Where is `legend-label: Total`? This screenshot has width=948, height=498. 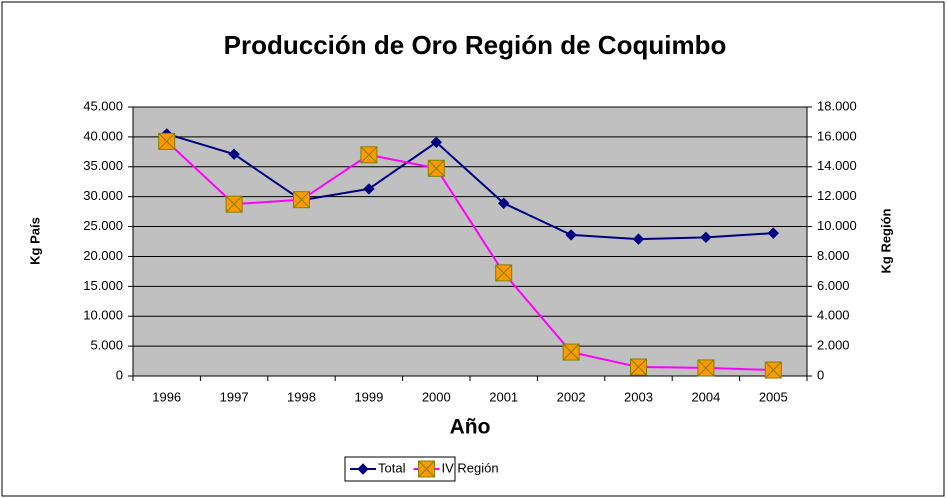 legend-label: Total is located at coordinates (392, 467).